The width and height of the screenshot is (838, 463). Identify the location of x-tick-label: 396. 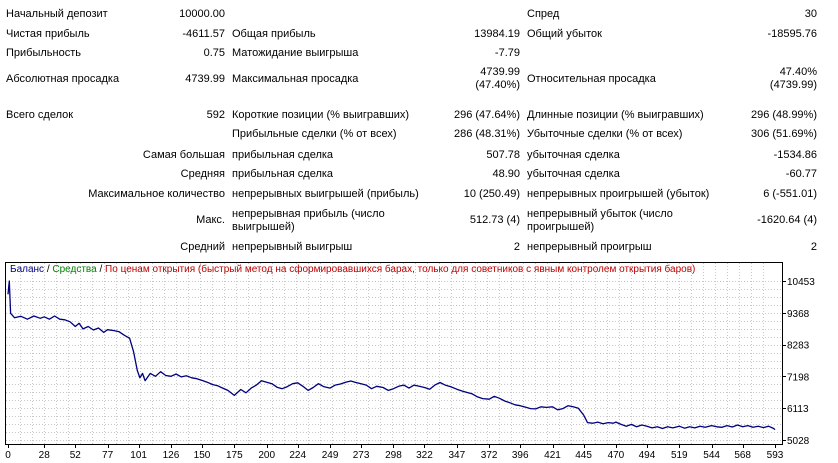
(520, 455).